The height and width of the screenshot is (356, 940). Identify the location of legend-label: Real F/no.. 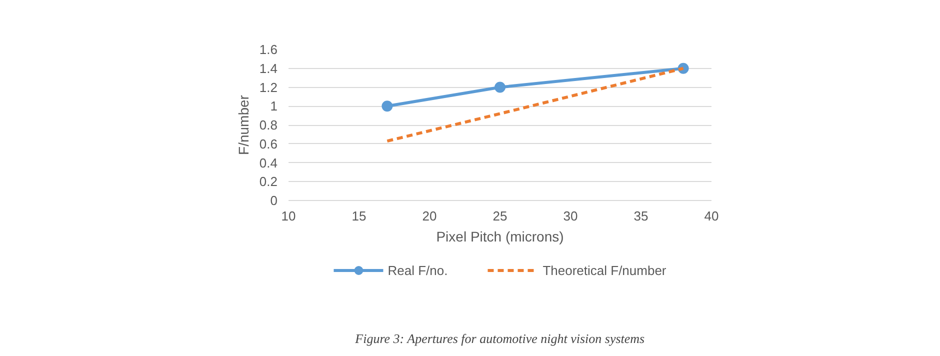
(418, 270).